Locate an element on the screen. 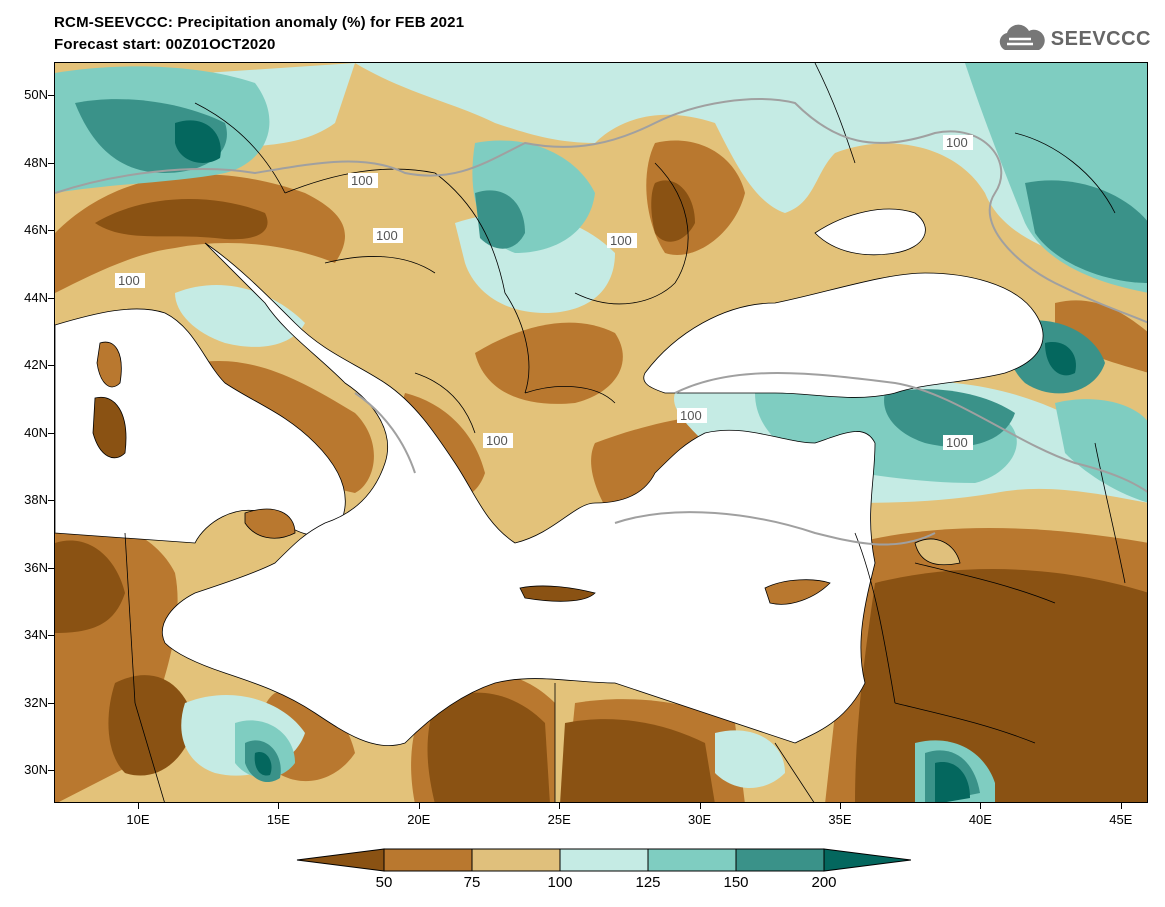 The height and width of the screenshot is (907, 1165). latitude-label: 42N is located at coordinates (36, 364).